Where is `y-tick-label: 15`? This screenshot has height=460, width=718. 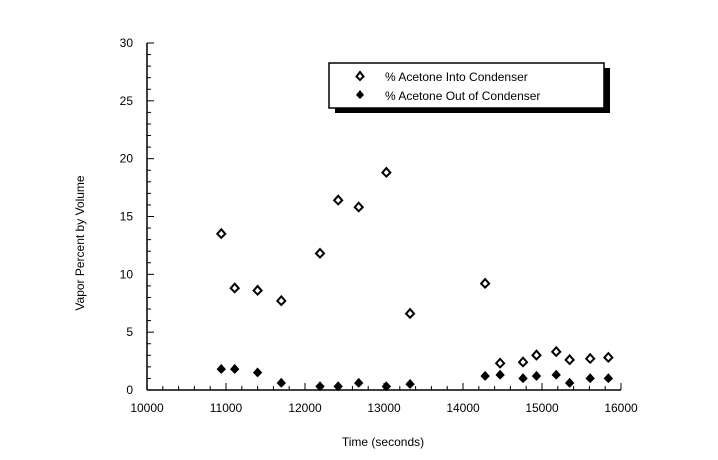 y-tick-label: 15 is located at coordinates (127, 217).